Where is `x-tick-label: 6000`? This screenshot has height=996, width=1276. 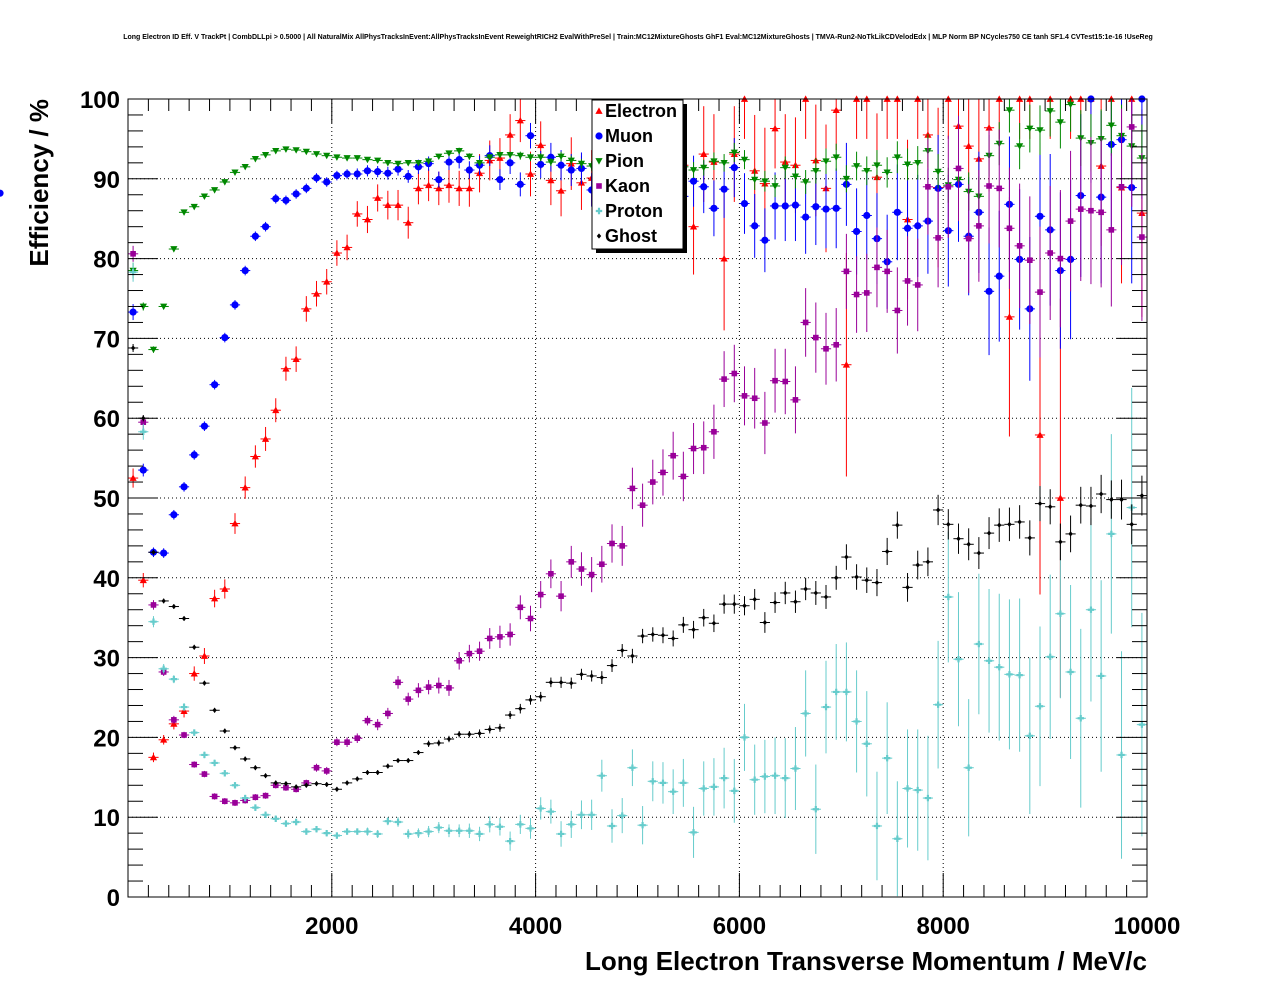 x-tick-label: 6000 is located at coordinates (739, 926).